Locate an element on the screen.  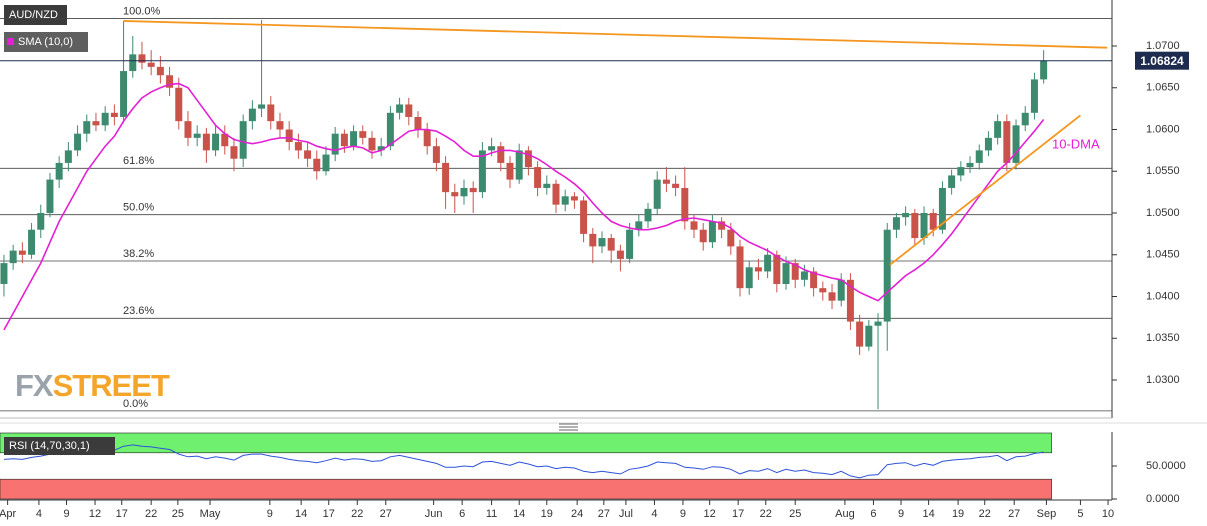
x-tick-label: Sep is located at coordinates (1047, 514).